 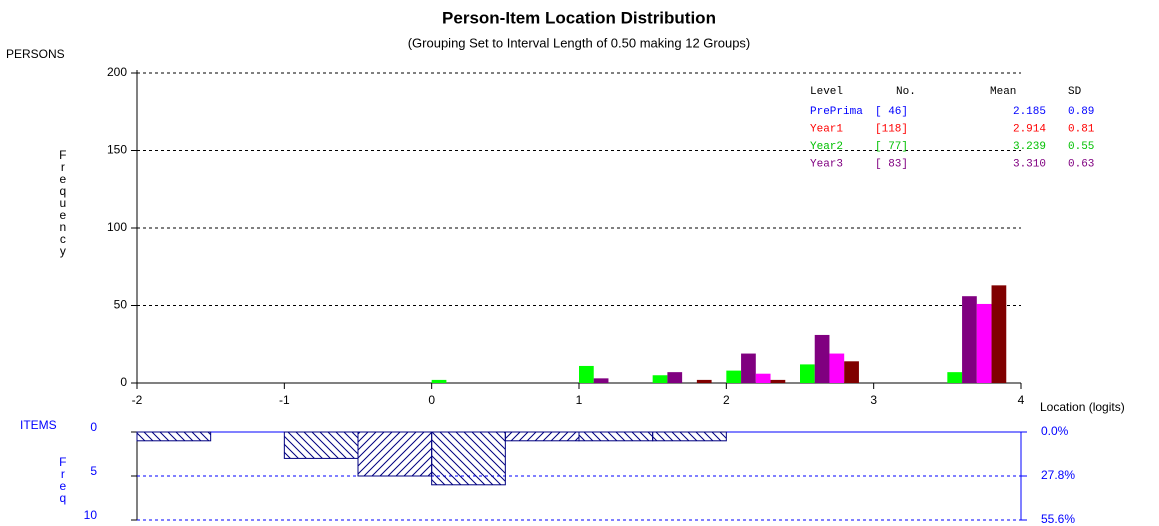 What do you see at coordinates (1081, 112) in the screenshot?
I see `legend-sd: 0.89` at bounding box center [1081, 112].